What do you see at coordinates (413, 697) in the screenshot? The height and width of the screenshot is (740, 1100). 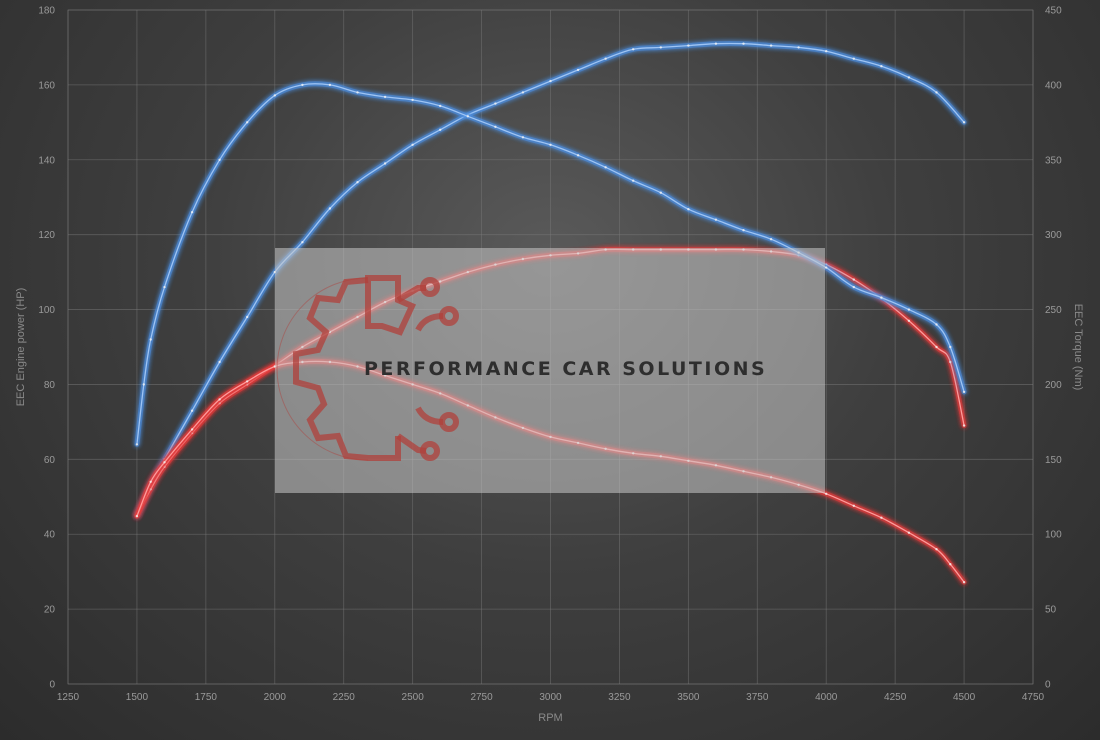 I see `x-tick-label: 2500` at bounding box center [413, 697].